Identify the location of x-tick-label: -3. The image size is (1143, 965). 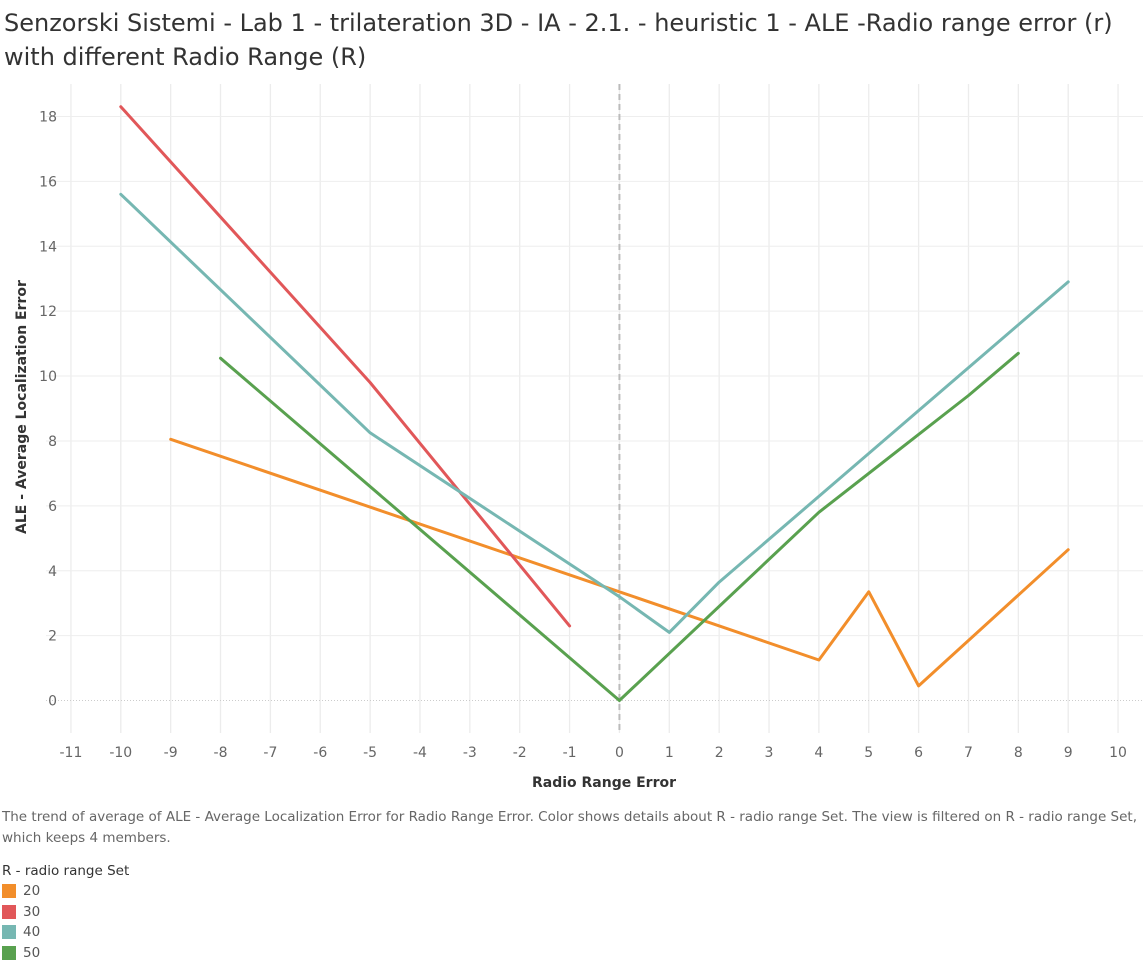
(470, 753).